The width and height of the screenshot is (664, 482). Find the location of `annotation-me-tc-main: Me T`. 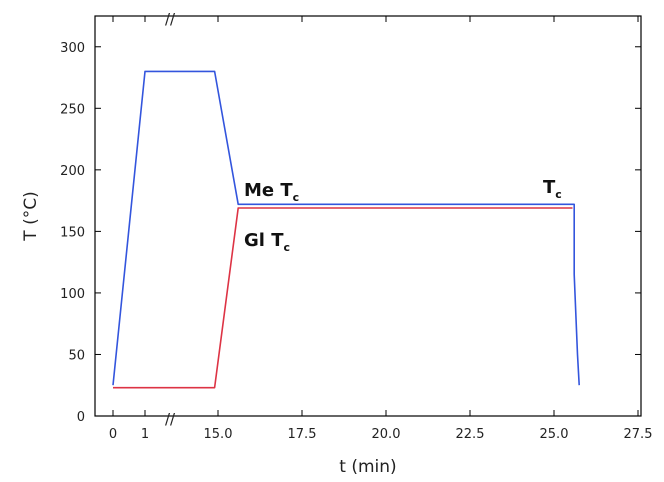

annotation-me-tc-main: Me T is located at coordinates (268, 190).